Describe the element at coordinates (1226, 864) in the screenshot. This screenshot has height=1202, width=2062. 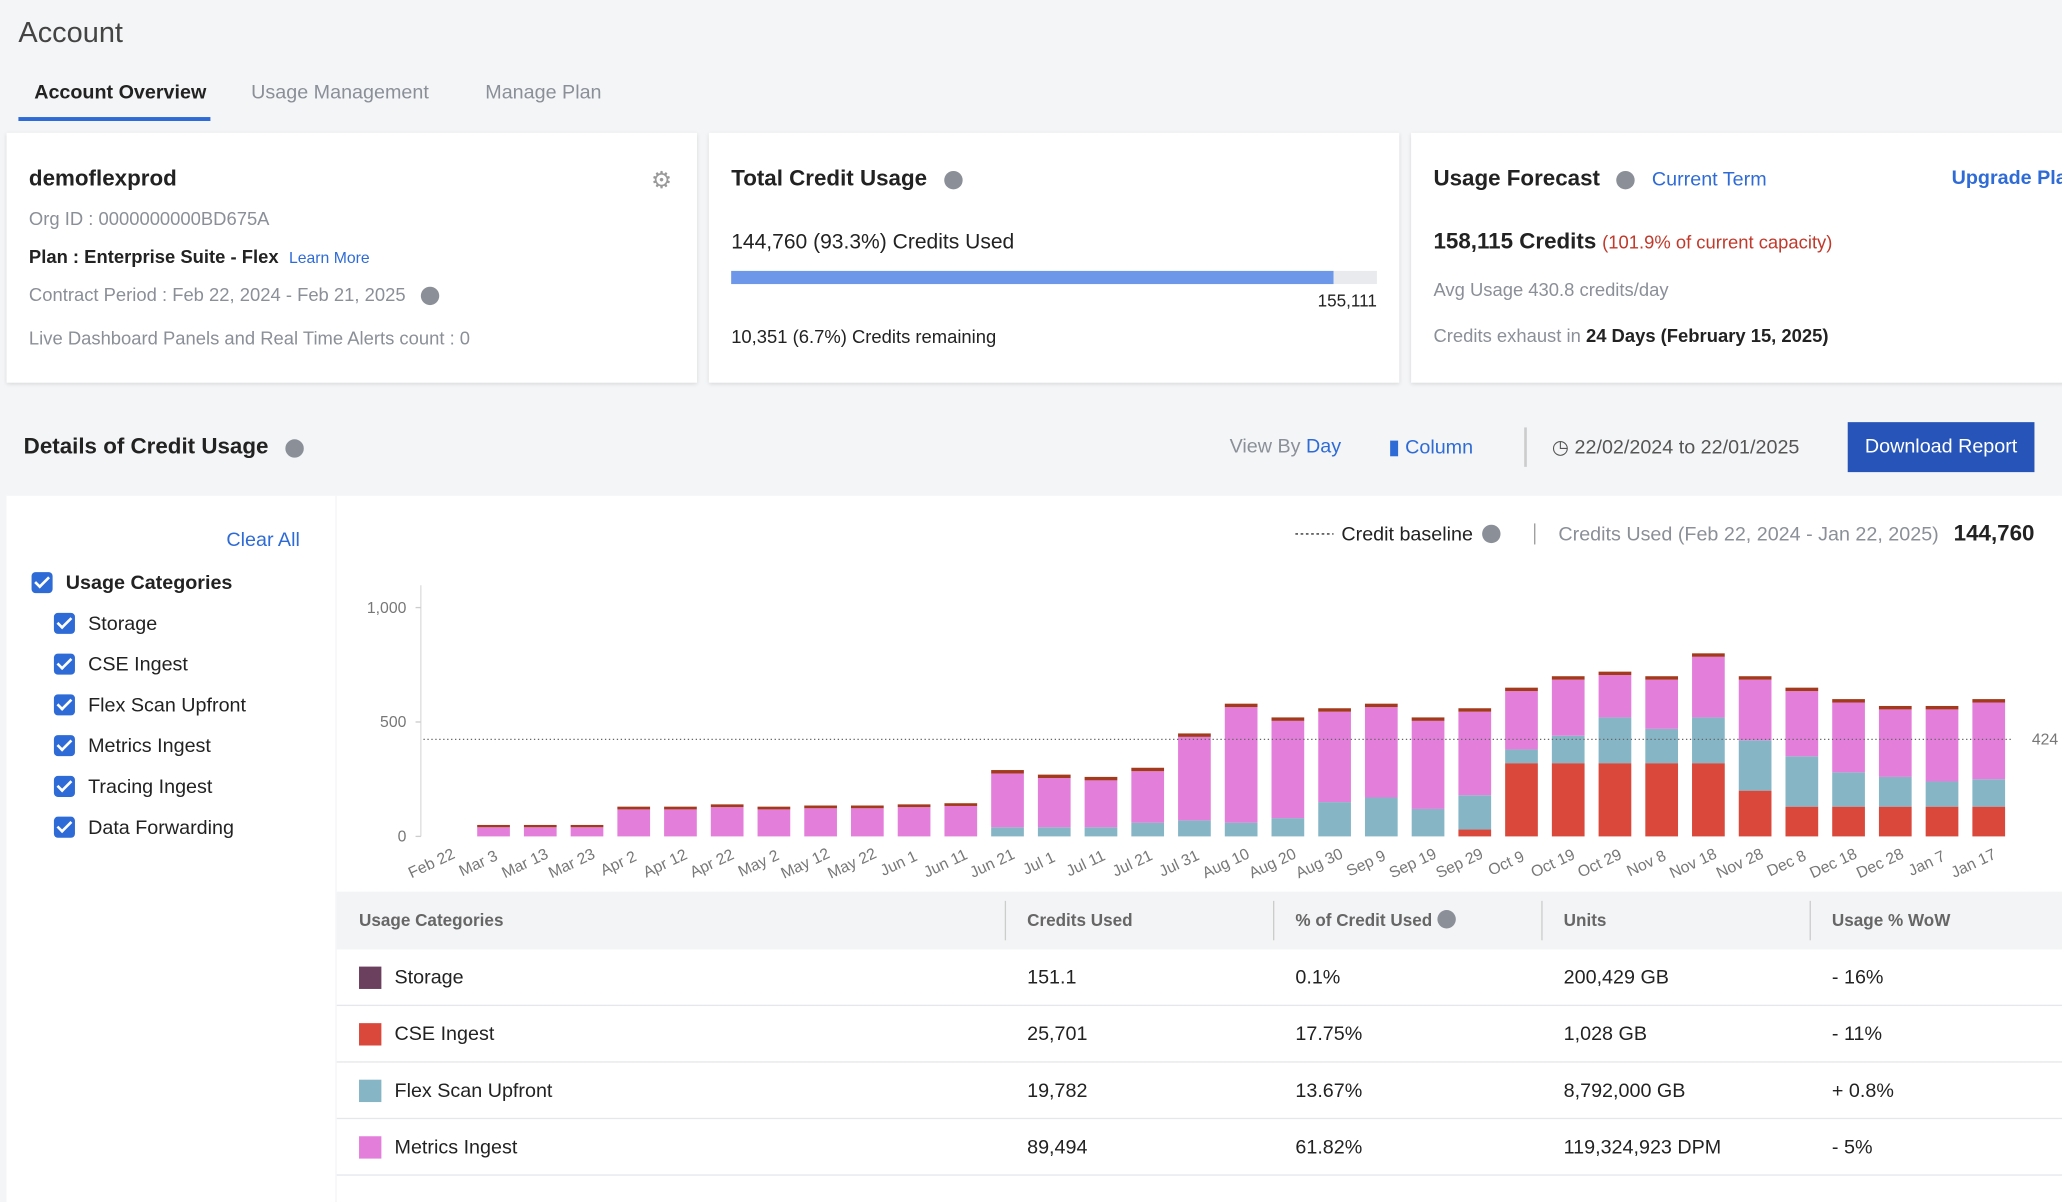
I see `x-tick-label: Aug 10` at that location.